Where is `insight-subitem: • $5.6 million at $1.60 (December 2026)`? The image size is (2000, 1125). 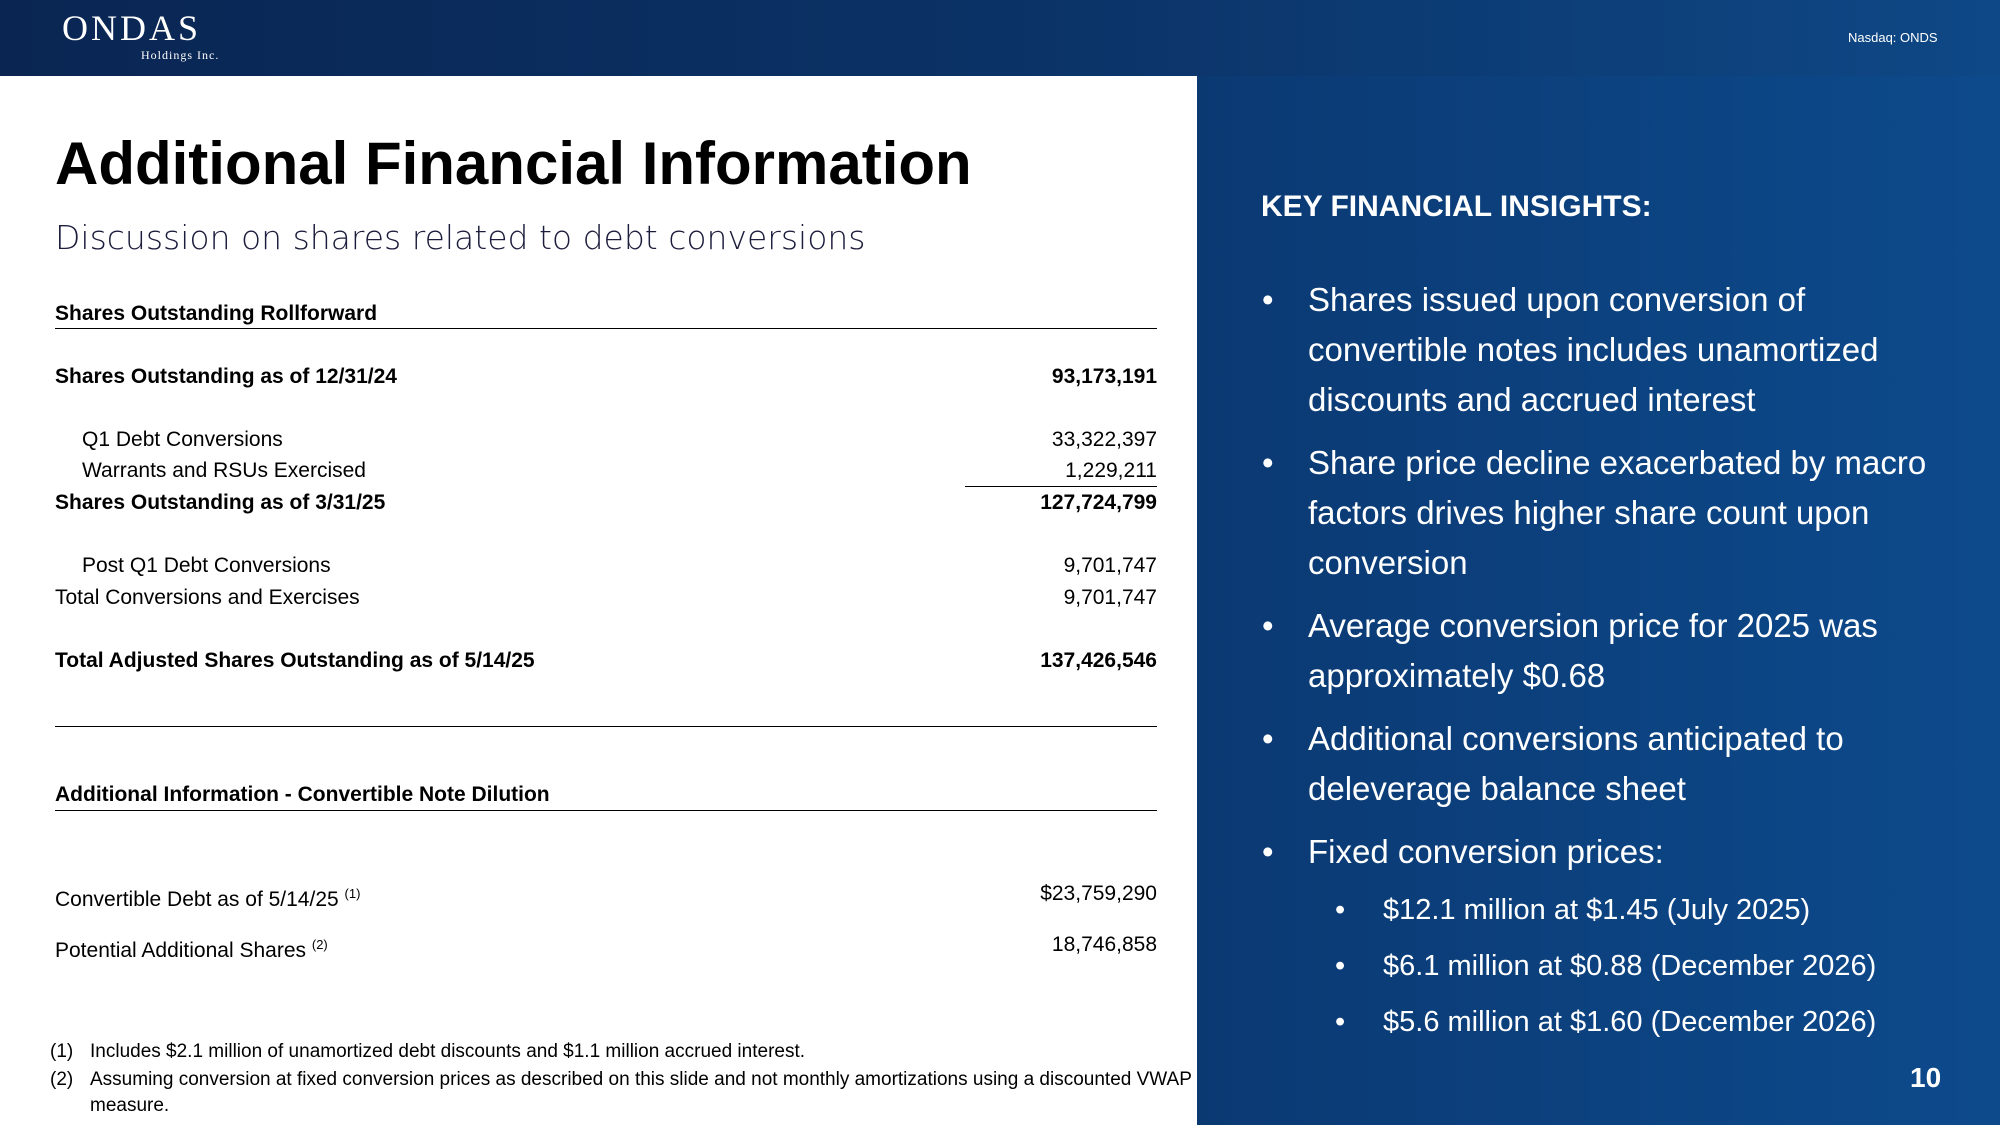
insight-subitem: • $5.6 million at $1.60 (December 2026) is located at coordinates (1643, 1022).